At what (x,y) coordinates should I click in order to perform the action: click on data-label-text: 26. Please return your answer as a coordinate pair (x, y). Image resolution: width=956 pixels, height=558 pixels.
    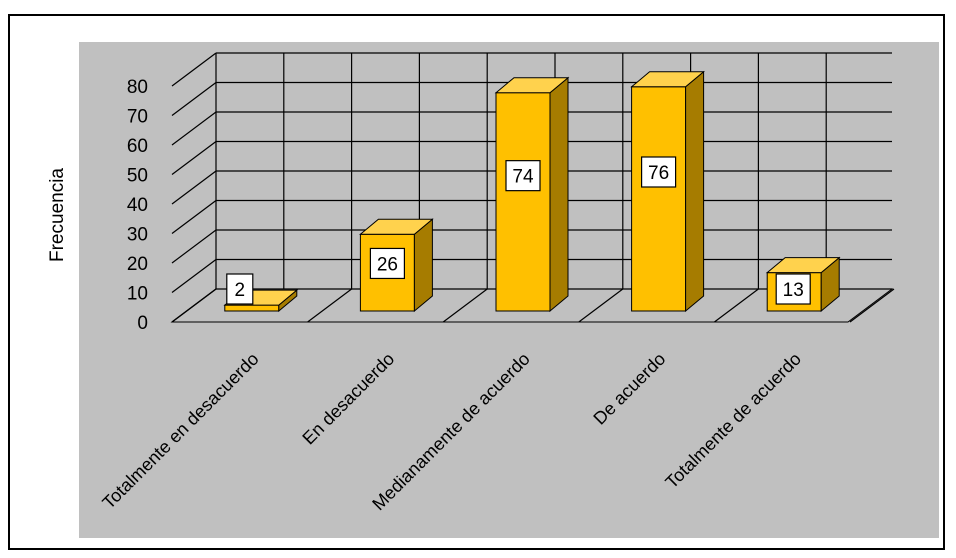
    Looking at the image, I should click on (387, 264).